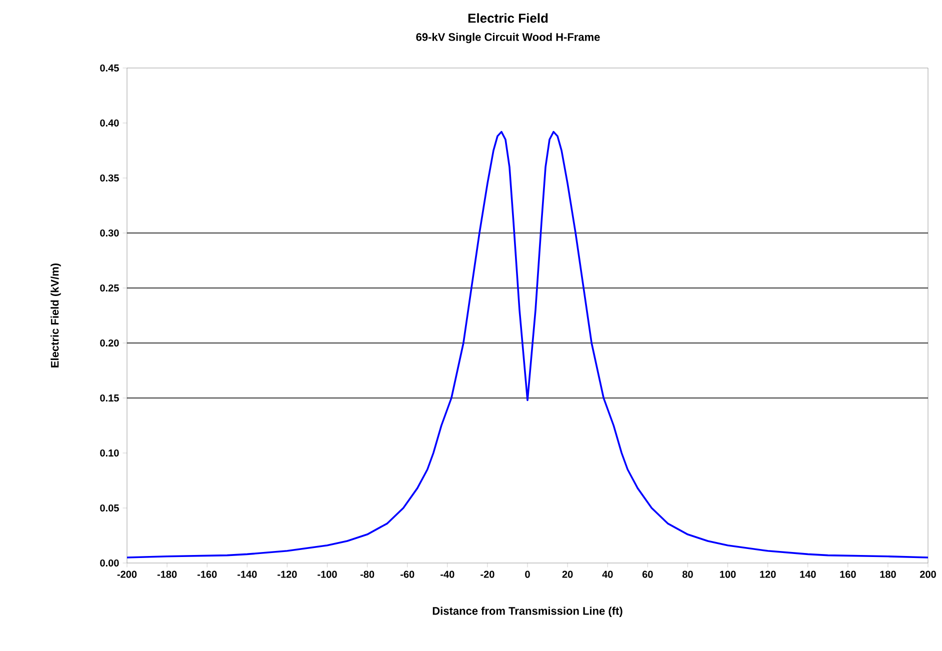 This screenshot has width=942, height=651. I want to click on x-tick-label: -100, so click(327, 574).